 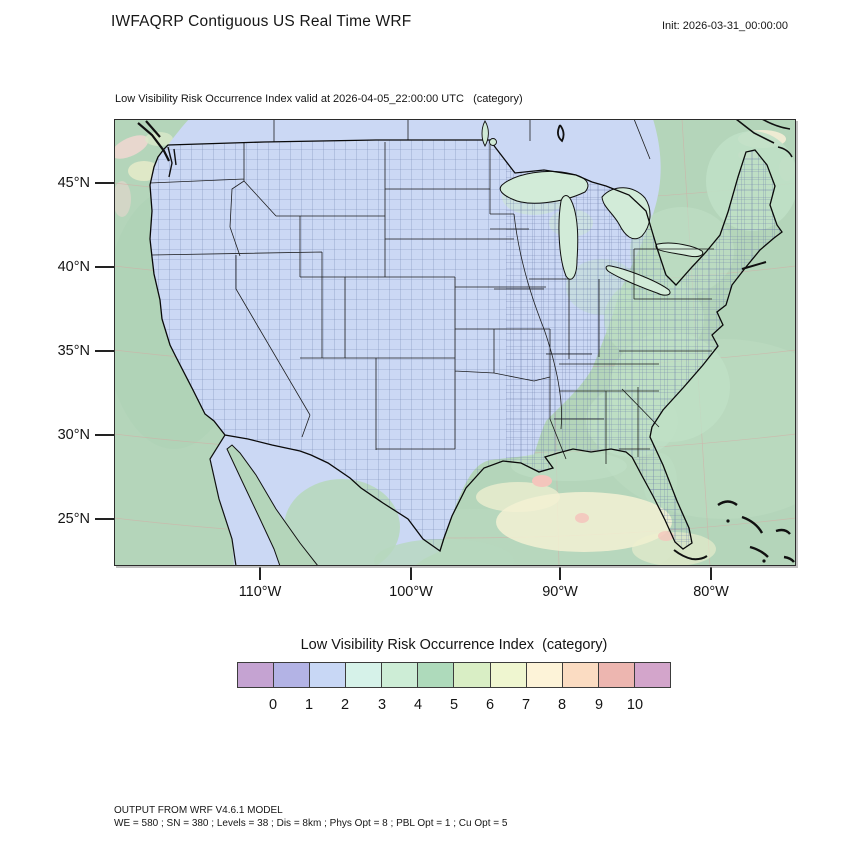 What do you see at coordinates (382, 705) in the screenshot?
I see `colorbar-tick-label: 3` at bounding box center [382, 705].